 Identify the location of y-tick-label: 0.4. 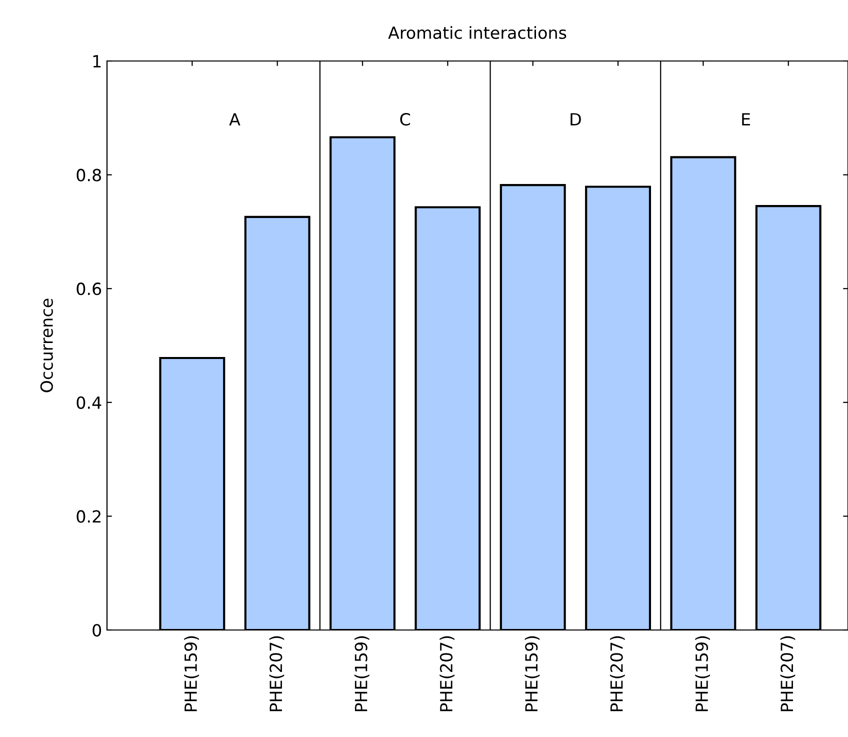
(89, 402).